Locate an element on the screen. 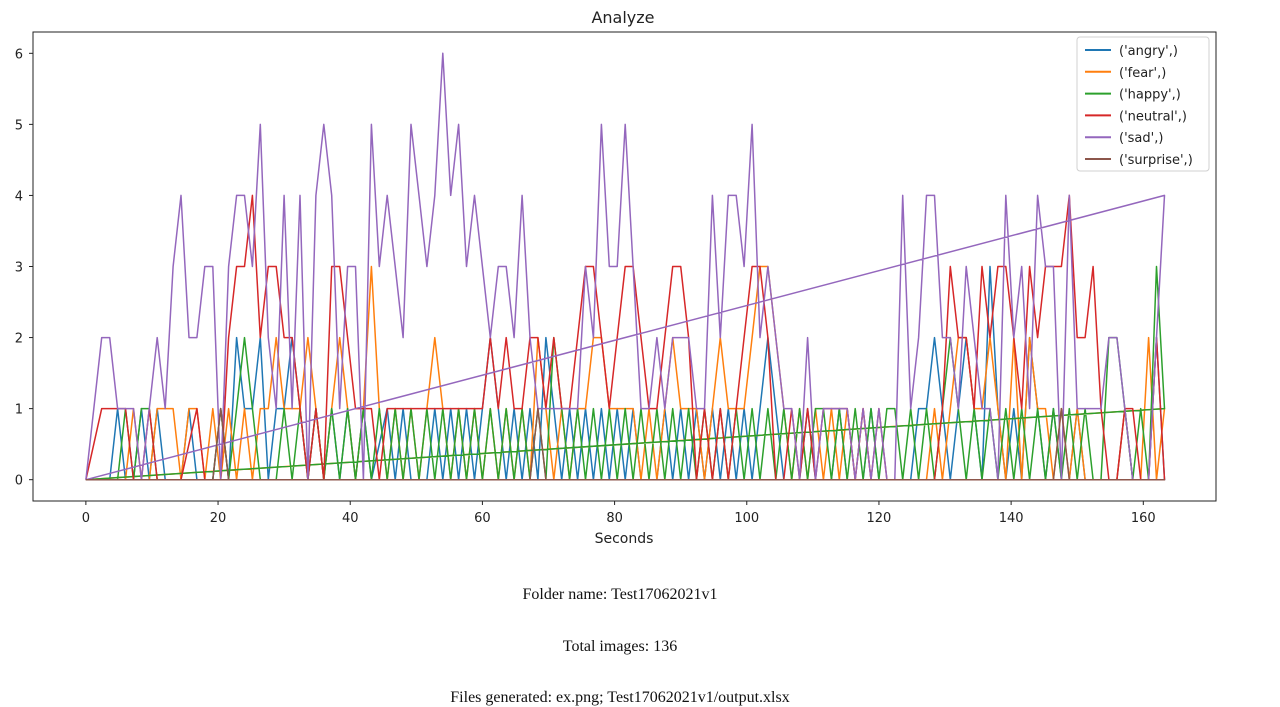 The width and height of the screenshot is (1280, 707). x-tick-label: 80 is located at coordinates (614, 518).